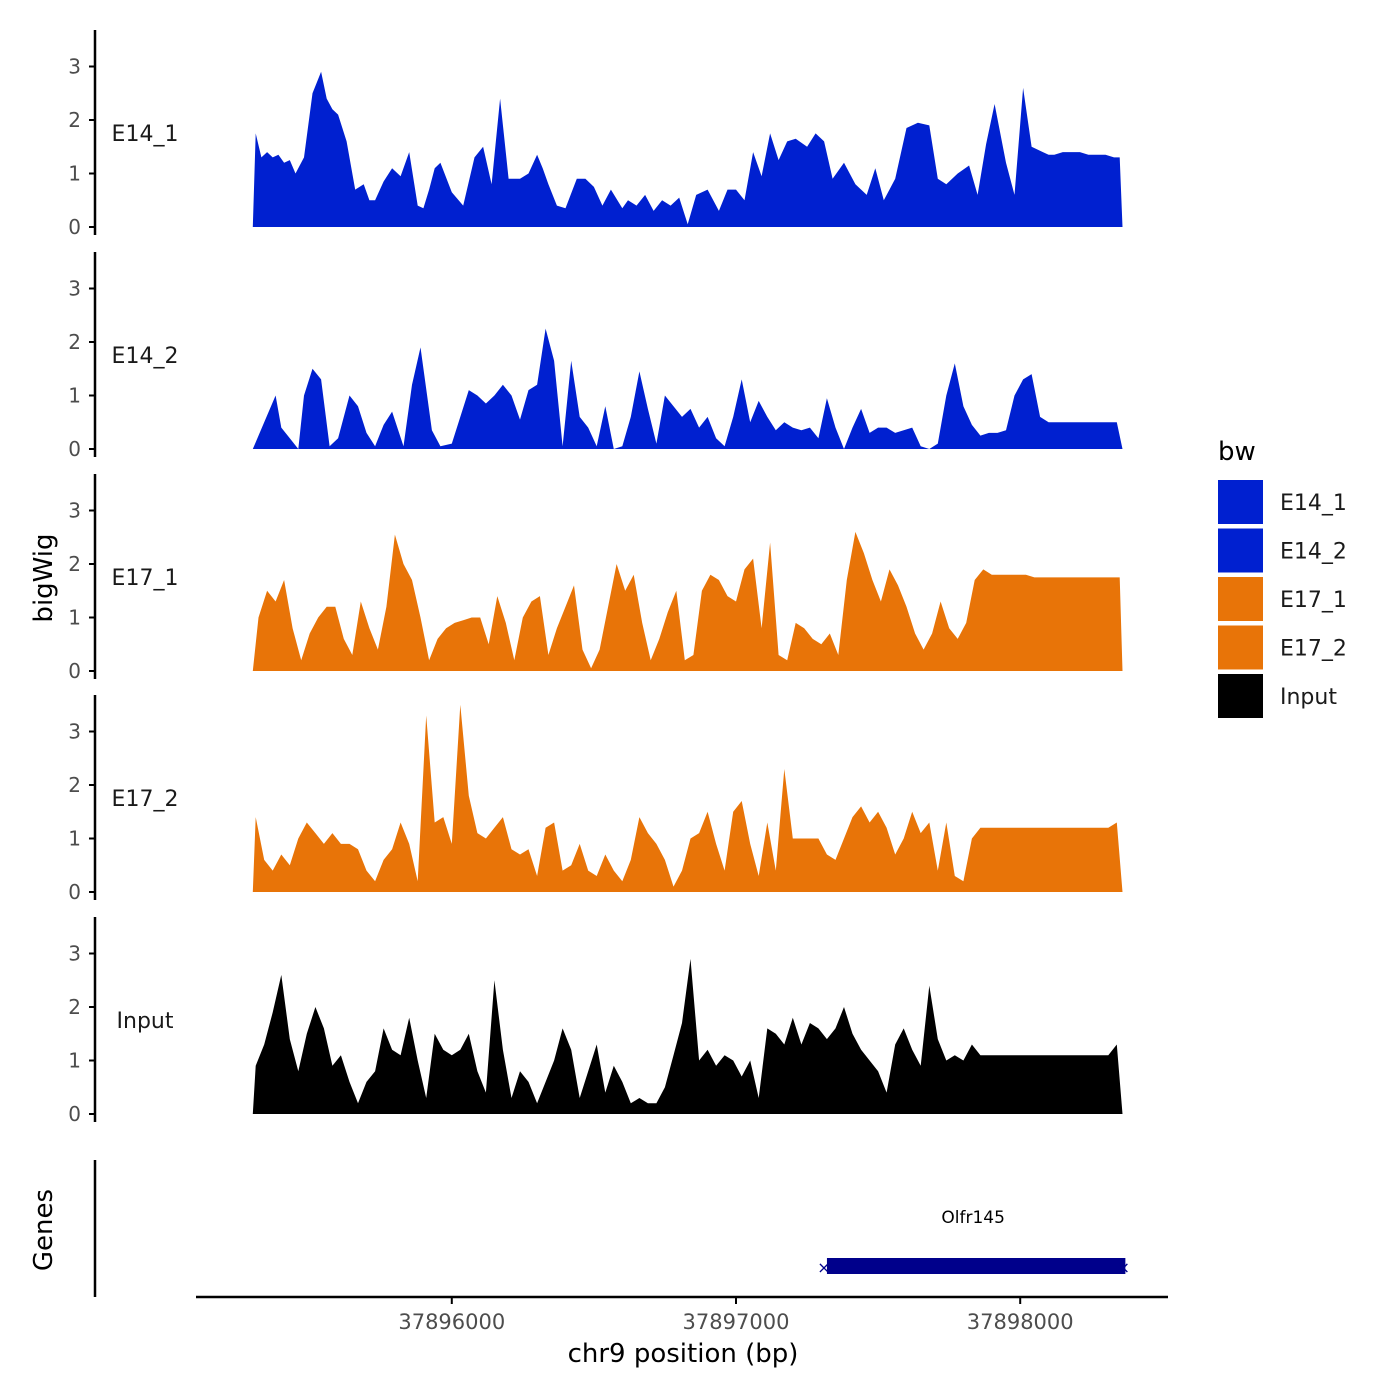  What do you see at coordinates (1308, 697) in the screenshot?
I see `legend-label: Input` at bounding box center [1308, 697].